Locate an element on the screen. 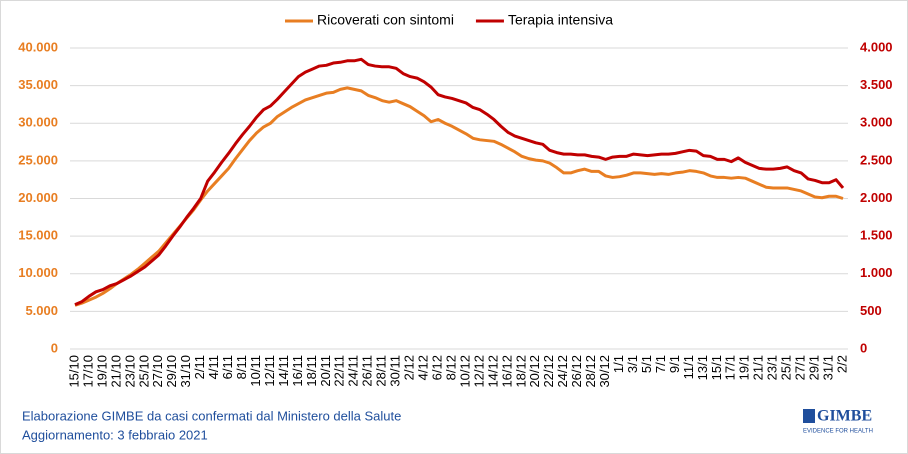 This screenshot has width=908, height=454. logo-name: GIMBE is located at coordinates (844, 416).